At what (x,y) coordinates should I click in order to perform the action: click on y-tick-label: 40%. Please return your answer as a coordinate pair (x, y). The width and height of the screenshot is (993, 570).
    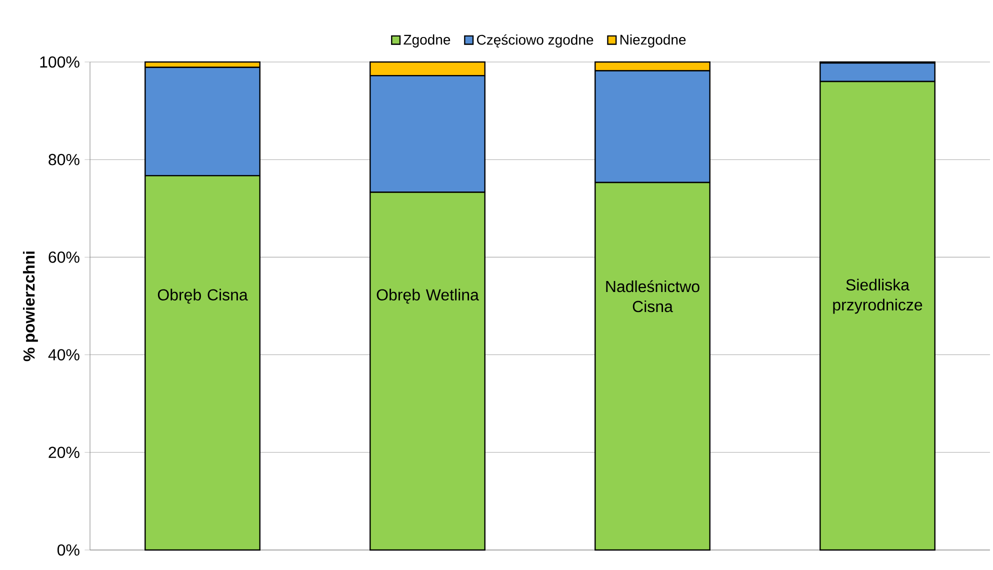
    Looking at the image, I should click on (64, 354).